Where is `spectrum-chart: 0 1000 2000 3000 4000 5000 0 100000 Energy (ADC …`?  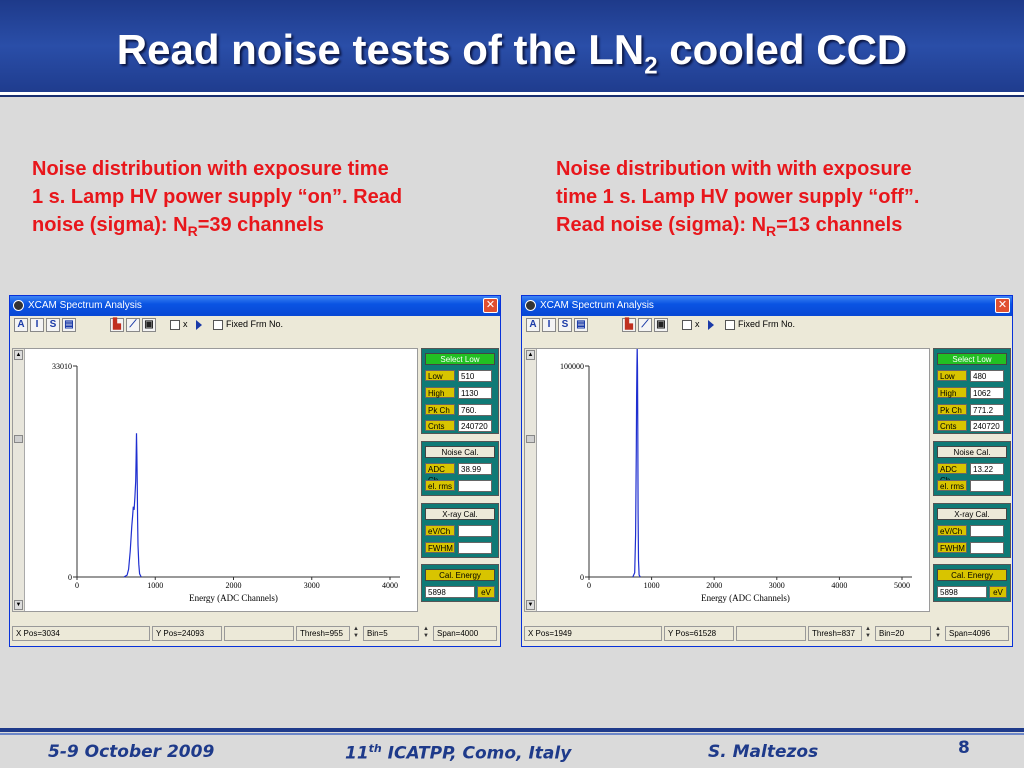
spectrum-chart: 0 1000 2000 3000 4000 5000 0 100000 Energy (ADC … is located at coordinates (736, 476).